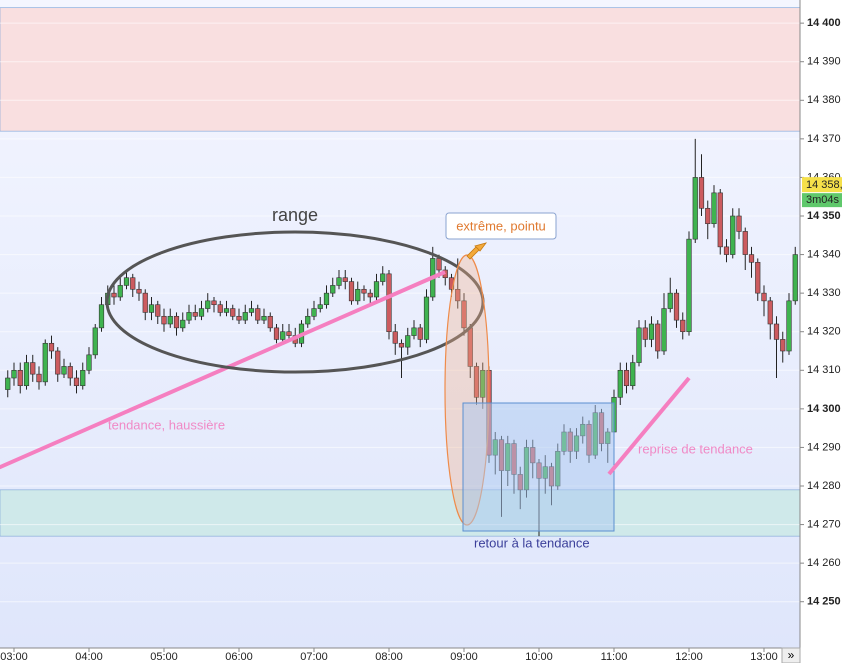 This screenshot has width=842, height=663. I want to click on range-label: range, so click(295, 215).